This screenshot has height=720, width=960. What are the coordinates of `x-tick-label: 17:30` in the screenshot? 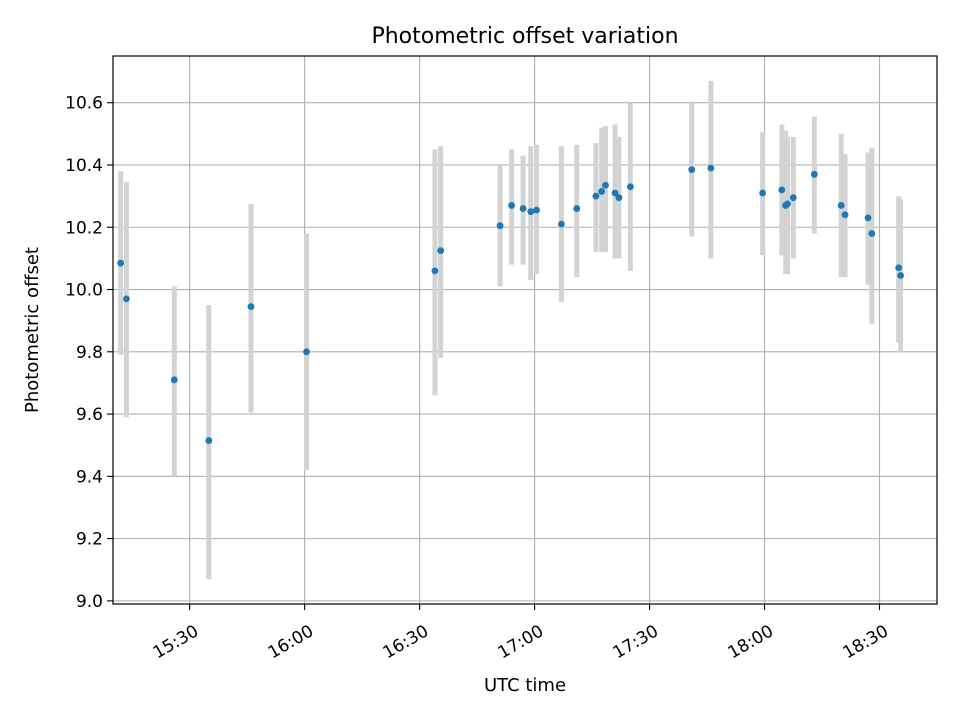 It's located at (636, 642).